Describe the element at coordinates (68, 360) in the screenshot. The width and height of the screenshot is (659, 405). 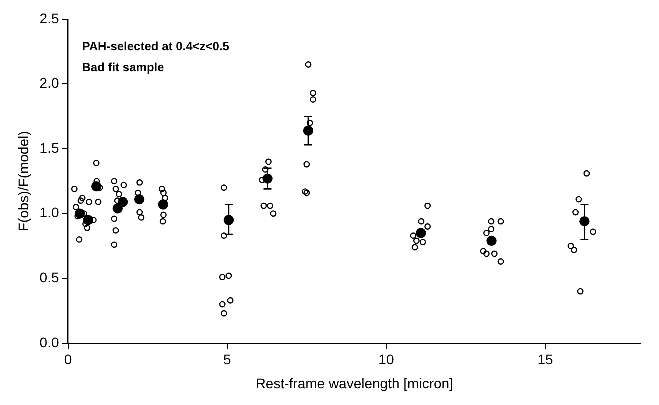
I see `x-tick-label: 0` at that location.